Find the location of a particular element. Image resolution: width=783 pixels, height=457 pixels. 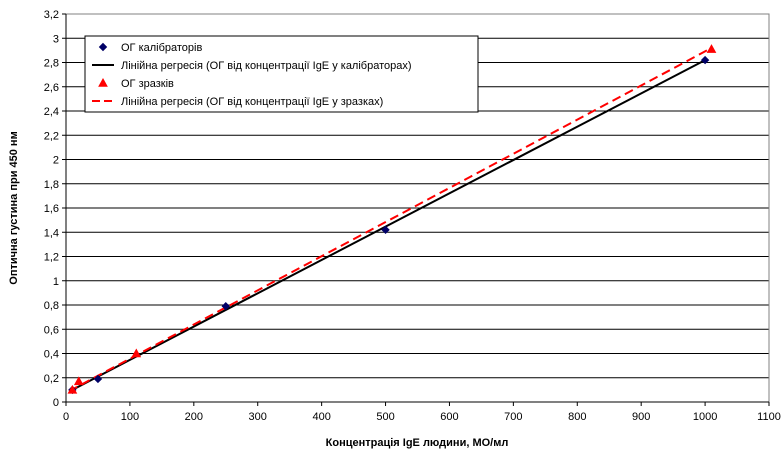

y-tick-label: 0 is located at coordinates (56, 403).